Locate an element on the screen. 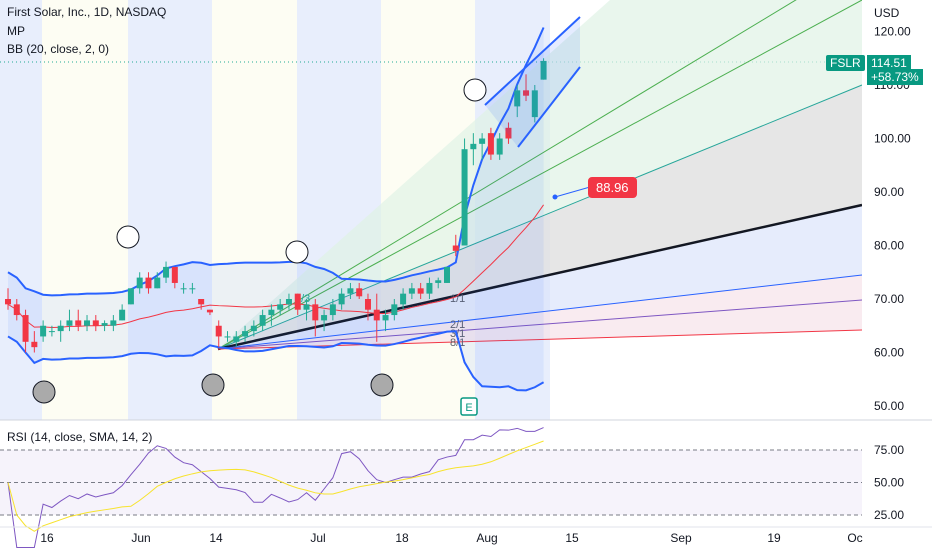 This screenshot has height=550, width=932. chart-title: First Solar, Inc., 1D, NASDAQ is located at coordinates (87, 12).